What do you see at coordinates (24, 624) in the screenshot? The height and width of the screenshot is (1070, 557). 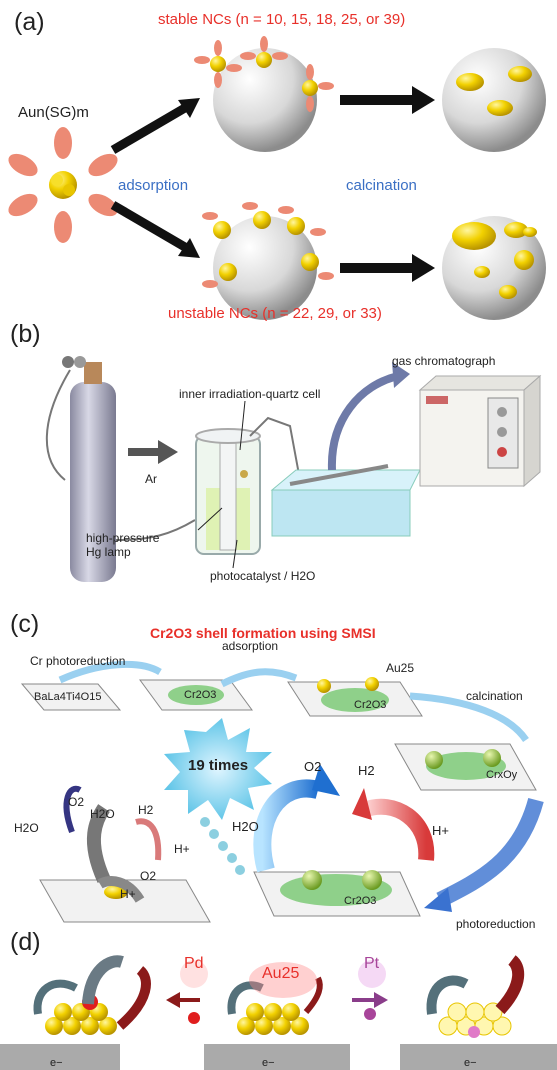 I see `panel-c-label: (c)` at bounding box center [24, 624].